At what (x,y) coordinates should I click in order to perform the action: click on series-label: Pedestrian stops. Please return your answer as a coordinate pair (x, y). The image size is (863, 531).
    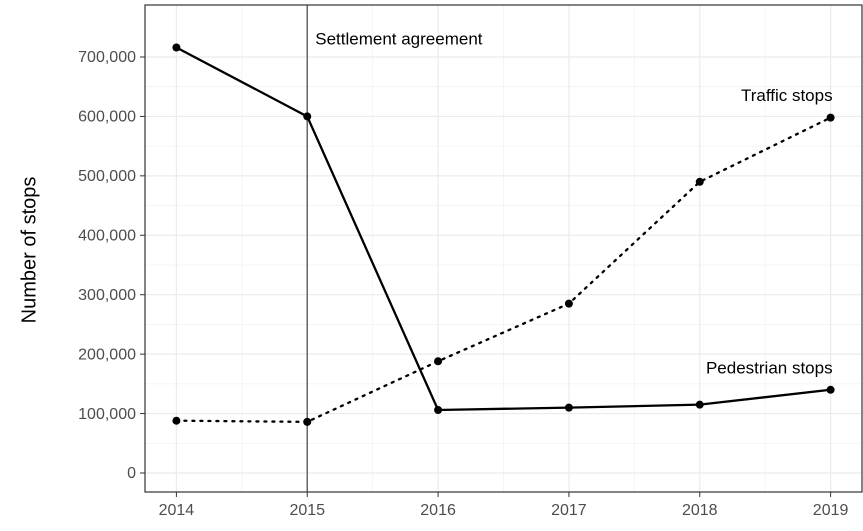
    Looking at the image, I should click on (769, 367).